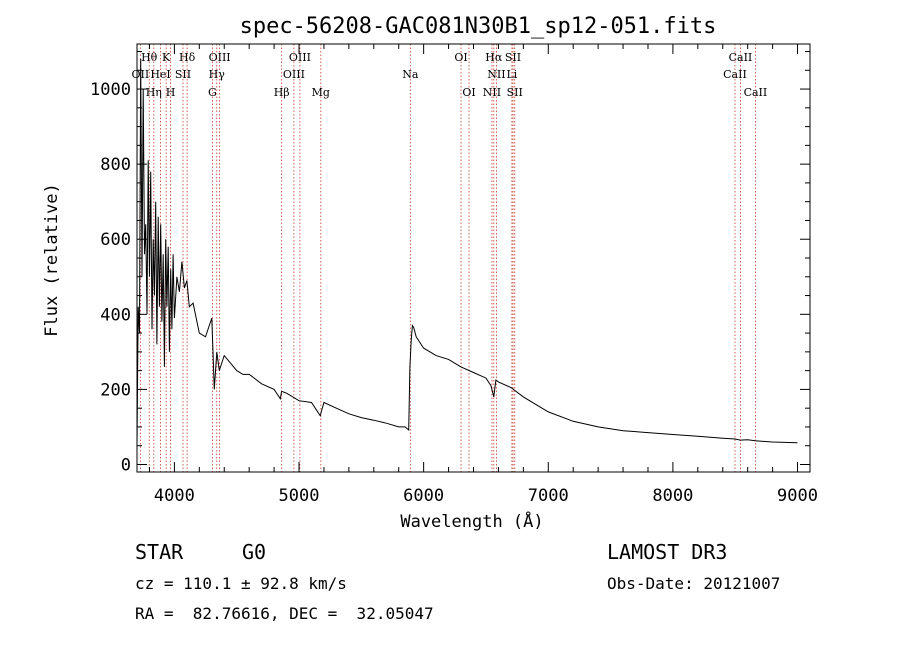 The width and height of the screenshot is (900, 649). Describe the element at coordinates (212, 92) in the screenshot. I see `spectral-line-label: G` at that location.